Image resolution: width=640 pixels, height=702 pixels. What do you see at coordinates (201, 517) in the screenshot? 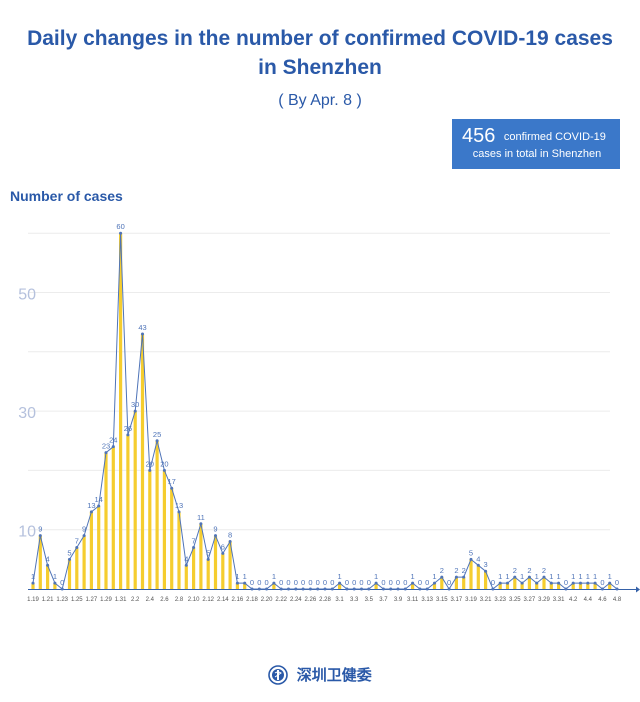
I see `data-label: 11` at bounding box center [201, 517].